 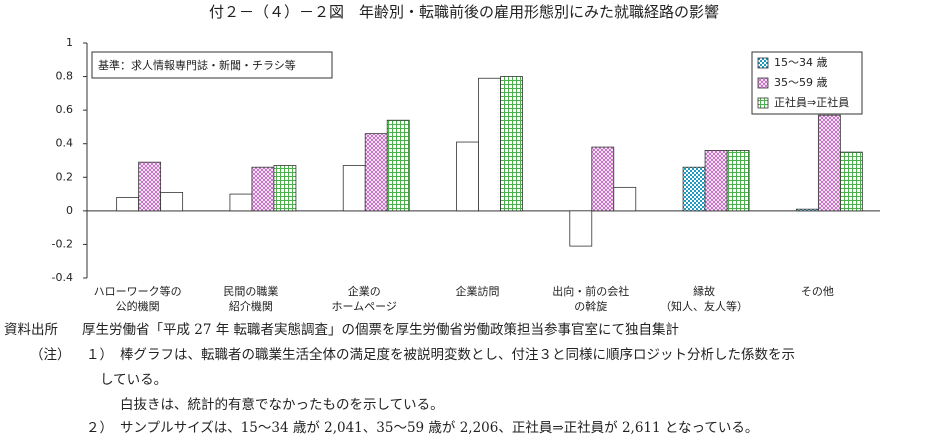 I want to click on legend-box, so click(x=807, y=83).